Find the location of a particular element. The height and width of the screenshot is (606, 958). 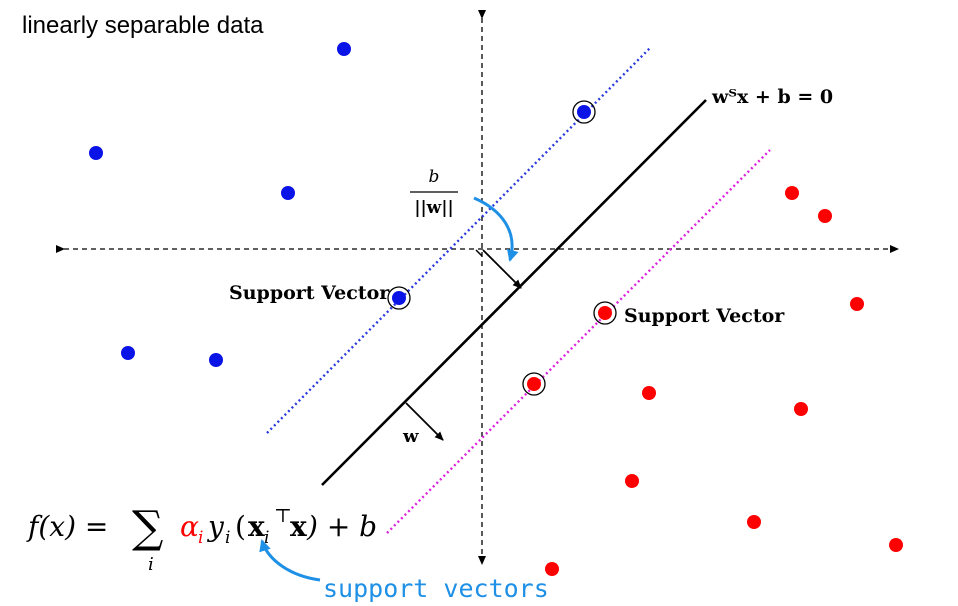

formula-x-vector-2: x is located at coordinates (298, 526).